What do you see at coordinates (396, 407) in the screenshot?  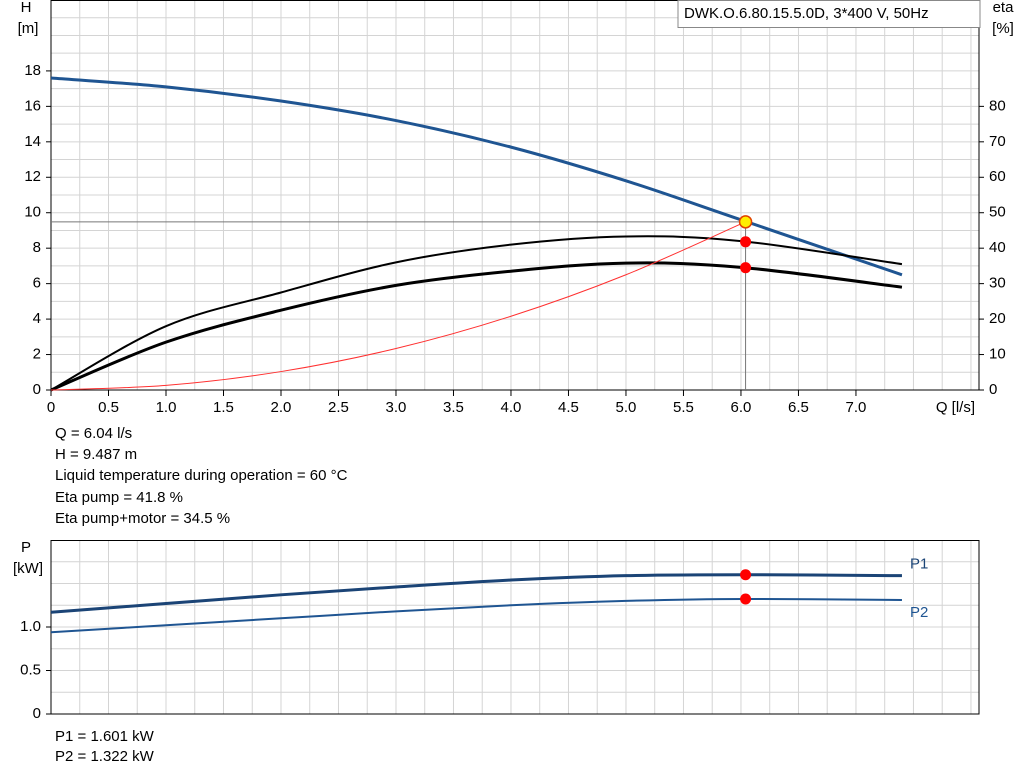 I see `x-tick-label: 3.0` at bounding box center [396, 407].